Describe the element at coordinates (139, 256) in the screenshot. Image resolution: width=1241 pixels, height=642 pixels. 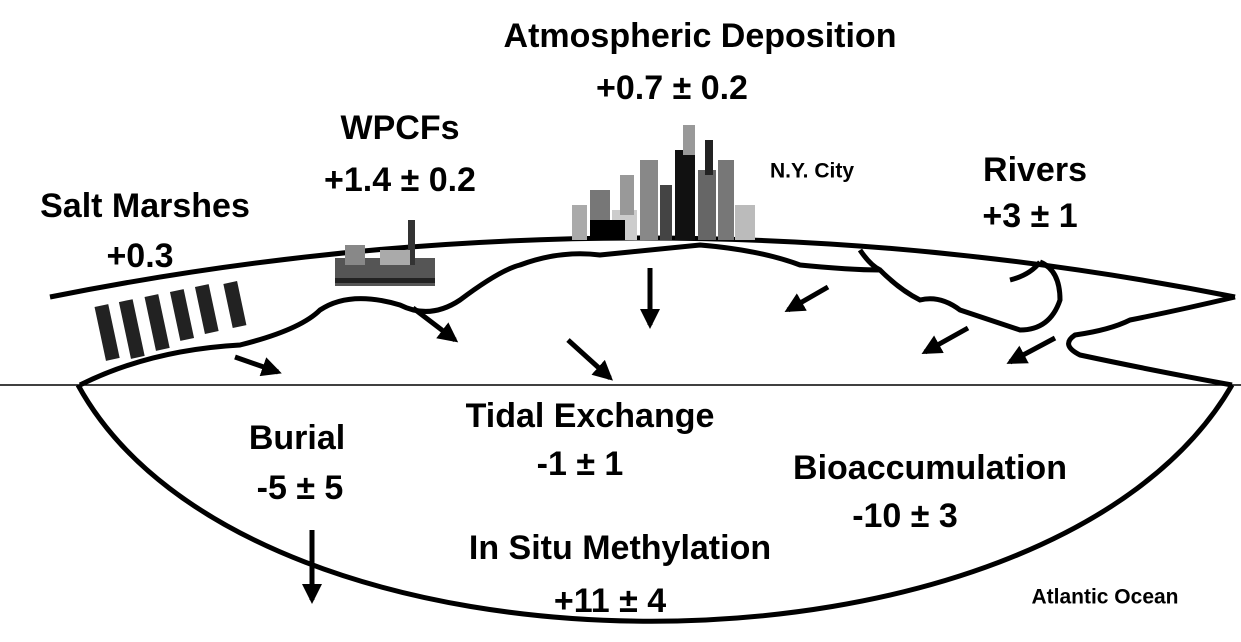
I see `node-value: +0.3` at that location.